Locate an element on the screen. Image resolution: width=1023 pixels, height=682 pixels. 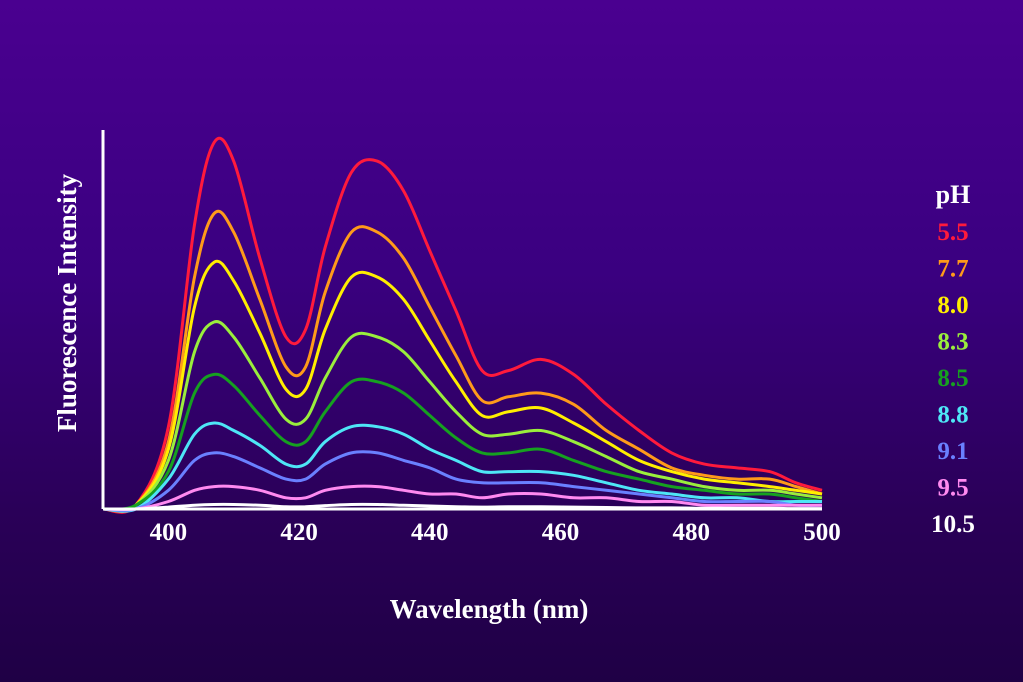
y-axis-title: Fluorescence Intensity is located at coordinates (67, 302).